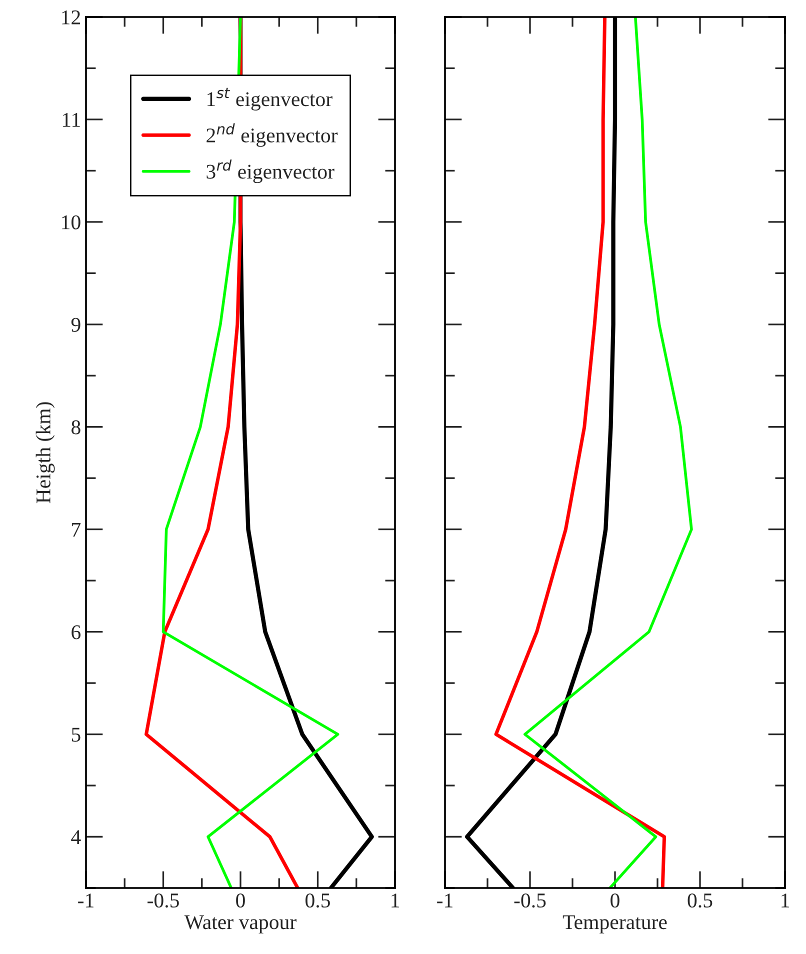  What do you see at coordinates (76, 837) in the screenshot?
I see `y-tick-label: 4` at bounding box center [76, 837].